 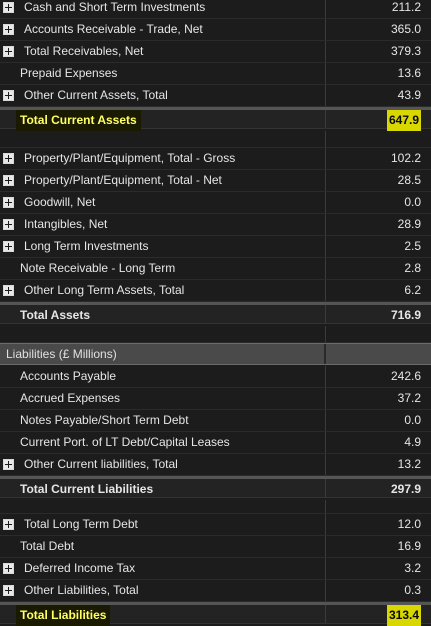 I want to click on row-label: Current Port. of LT Debt/Capital Leases, so click(x=125, y=442).